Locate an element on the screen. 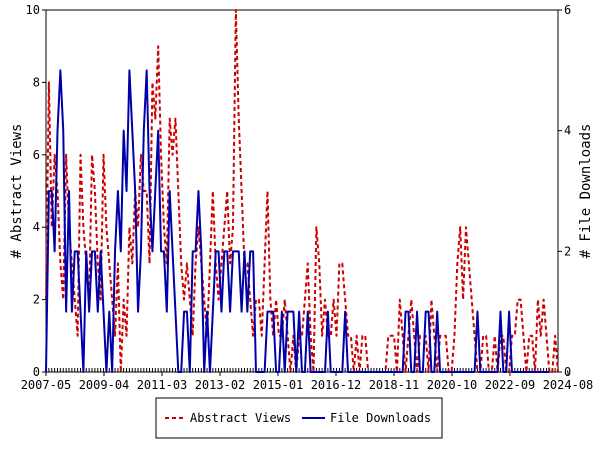 This screenshot has width=600, height=450. y-right-tick-label: 4 is located at coordinates (567, 131).